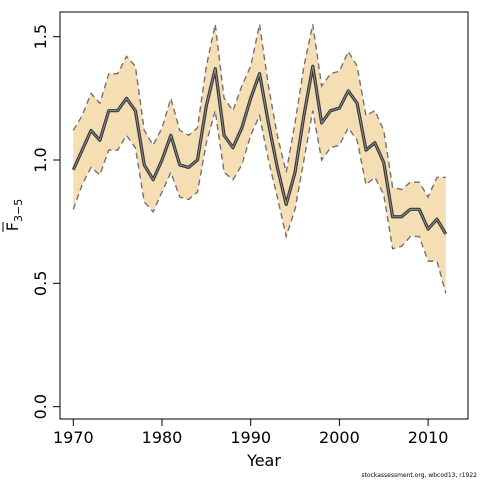 This screenshot has width=480, height=480. What do you see at coordinates (73, 437) in the screenshot?
I see `x-tick-label: 1970` at bounding box center [73, 437].